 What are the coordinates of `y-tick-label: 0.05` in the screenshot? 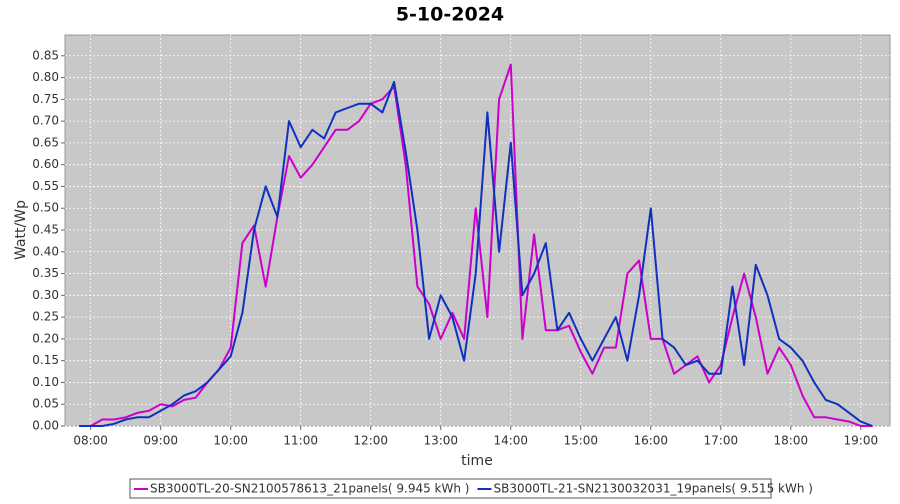 It's located at (45, 404).